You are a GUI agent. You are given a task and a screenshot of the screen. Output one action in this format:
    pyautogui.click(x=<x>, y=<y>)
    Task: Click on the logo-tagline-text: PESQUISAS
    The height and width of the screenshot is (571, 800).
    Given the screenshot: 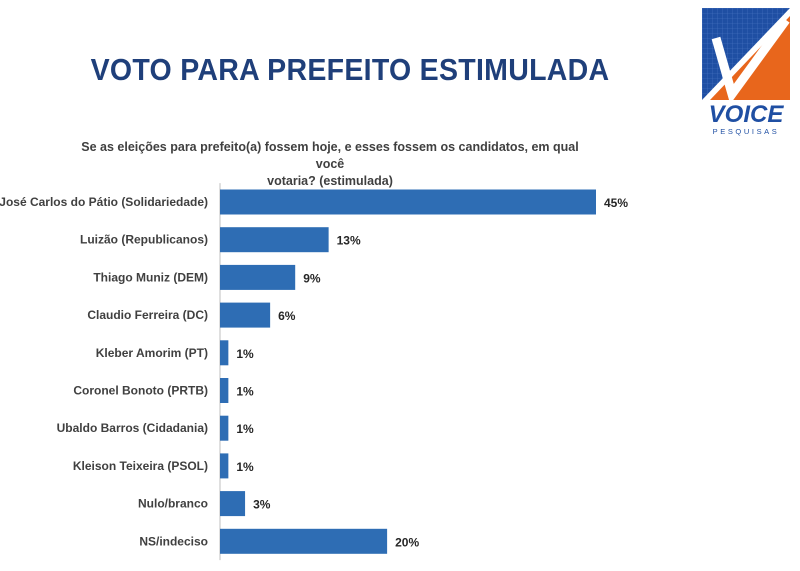 What is the action you would take?
    pyautogui.click(x=746, y=131)
    